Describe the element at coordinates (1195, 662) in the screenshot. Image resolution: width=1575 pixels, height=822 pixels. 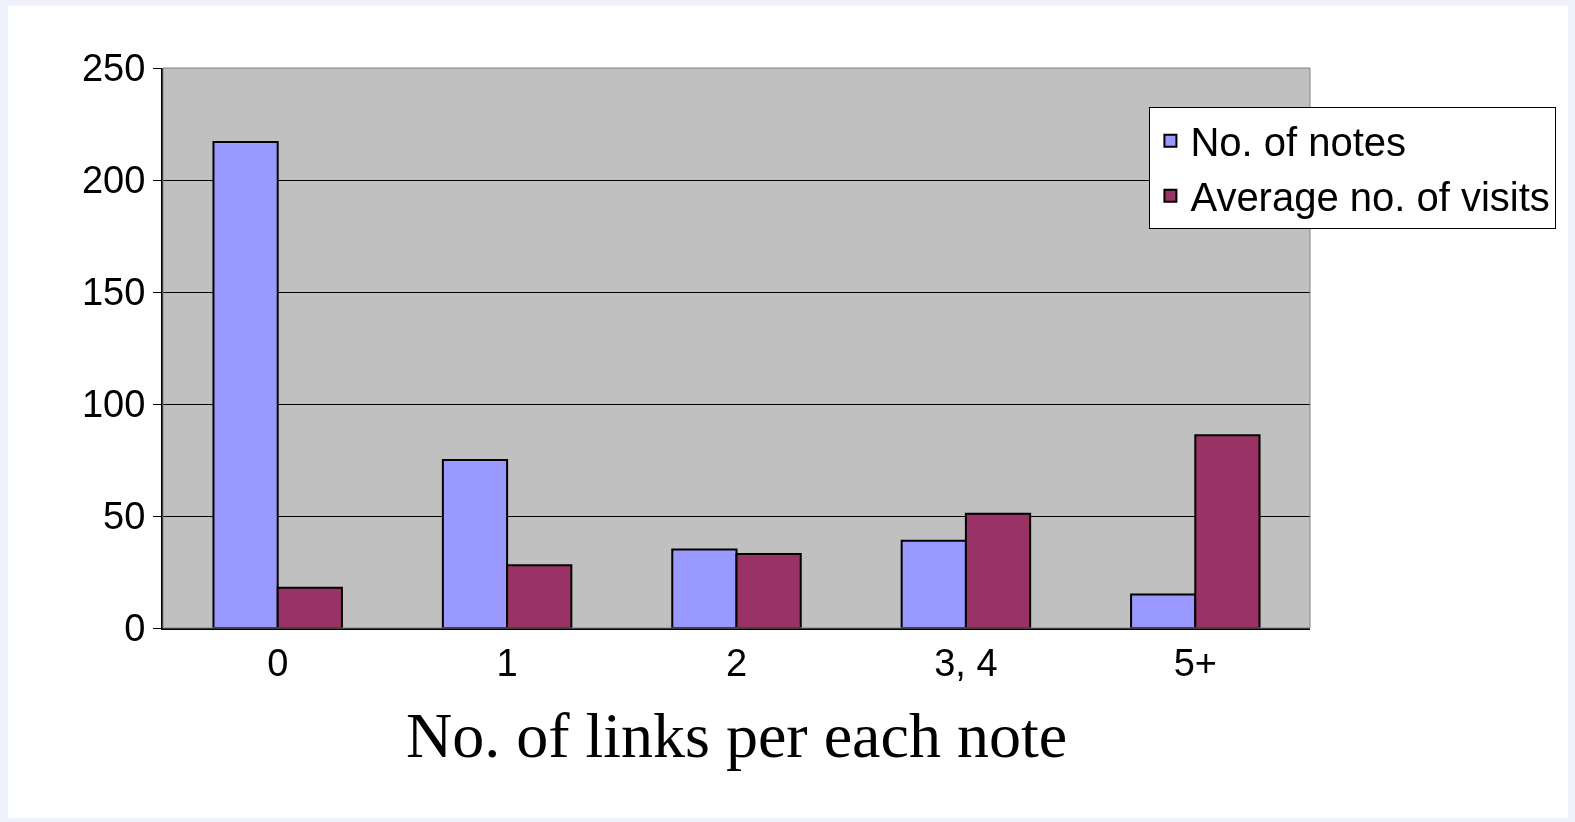
I see `x-tick-label: 5+` at that location.